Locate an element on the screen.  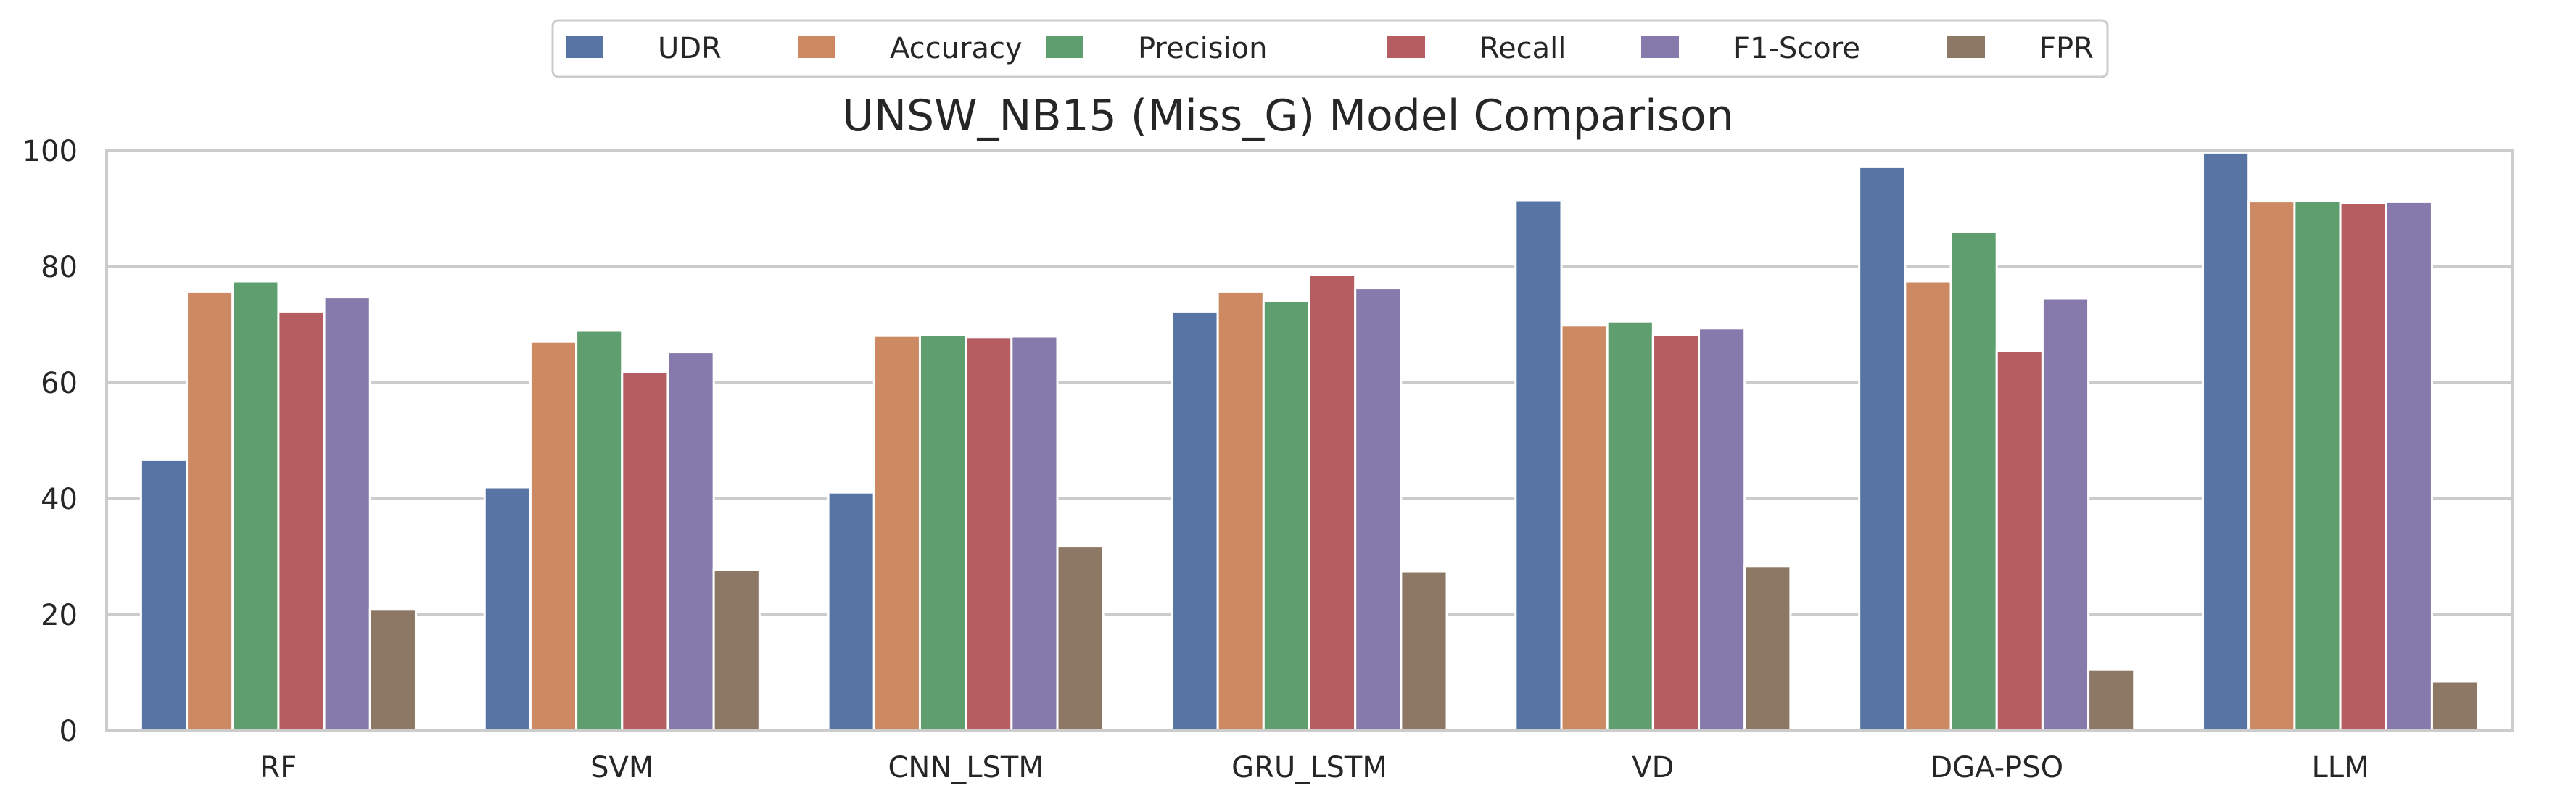
legend-label-f1-score: F1-Score is located at coordinates (1796, 48).